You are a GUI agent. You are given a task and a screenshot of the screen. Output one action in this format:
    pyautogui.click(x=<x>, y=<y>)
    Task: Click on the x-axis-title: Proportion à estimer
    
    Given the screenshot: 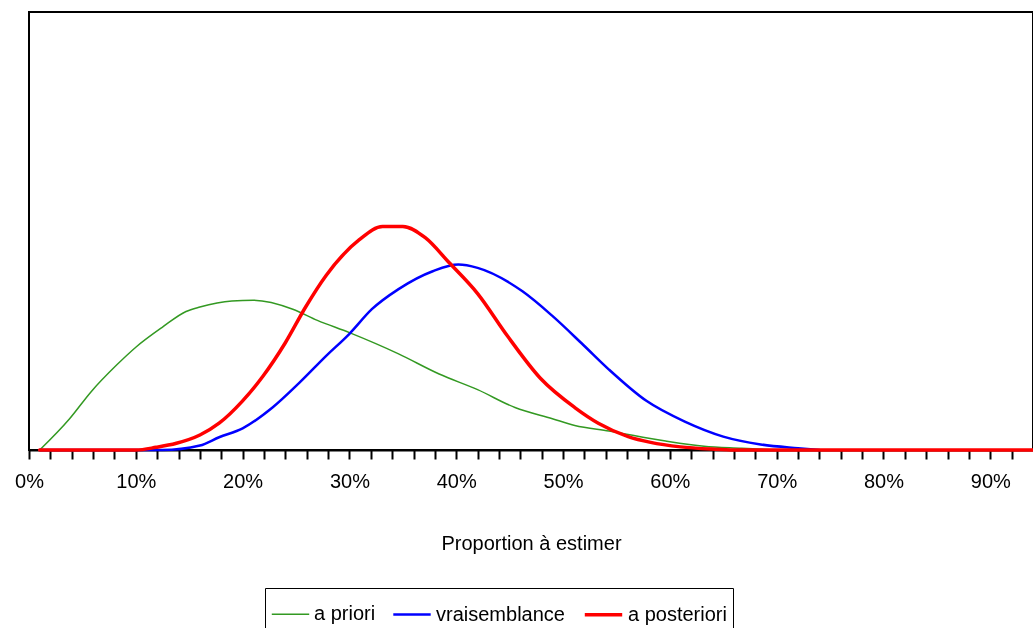 What is the action you would take?
    pyautogui.click(x=531, y=542)
    